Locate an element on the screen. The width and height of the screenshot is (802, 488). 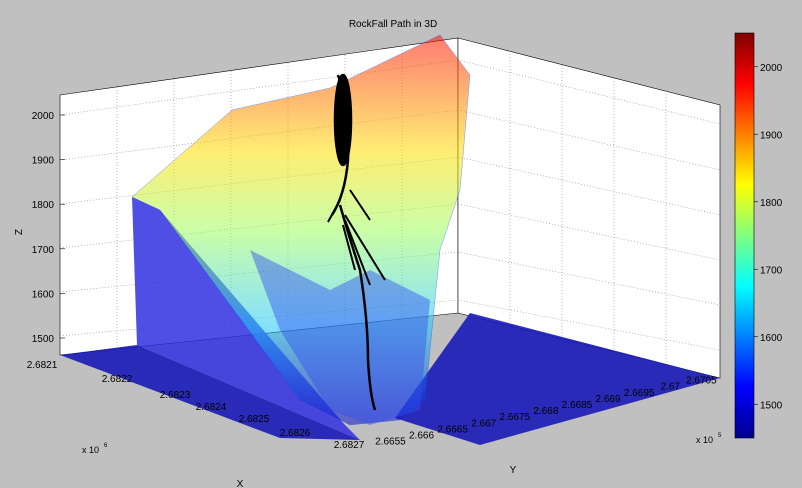
x-exponent-power: 6 is located at coordinates (106, 446).